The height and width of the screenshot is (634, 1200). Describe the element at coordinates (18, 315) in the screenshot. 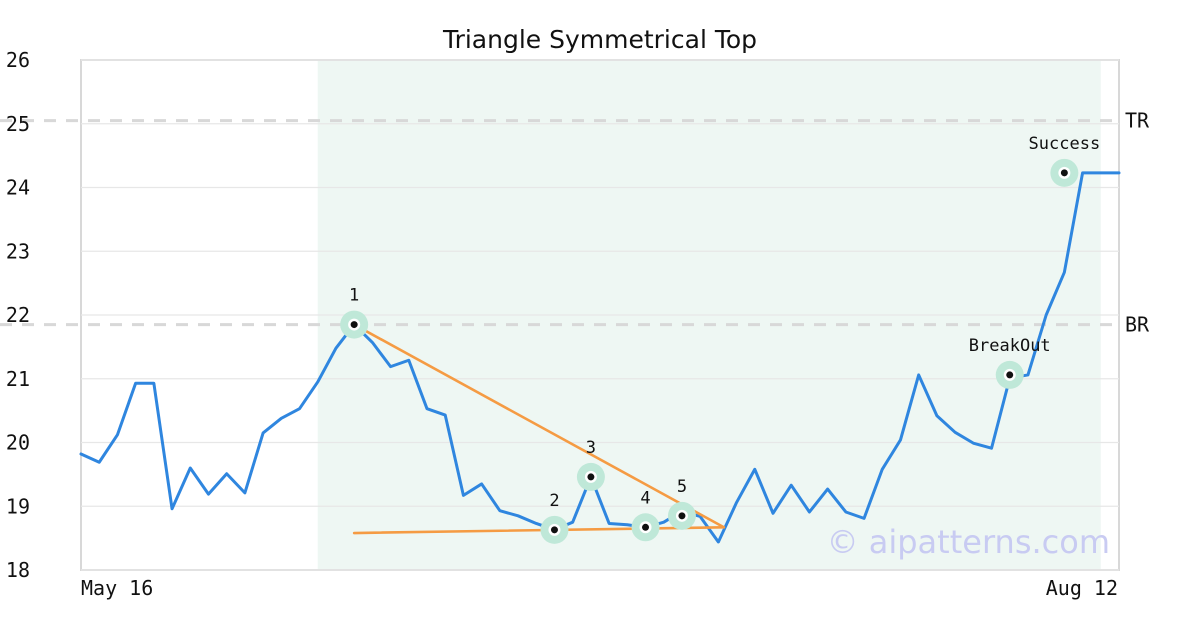

I see `y-axis-tick-label: 22` at that location.